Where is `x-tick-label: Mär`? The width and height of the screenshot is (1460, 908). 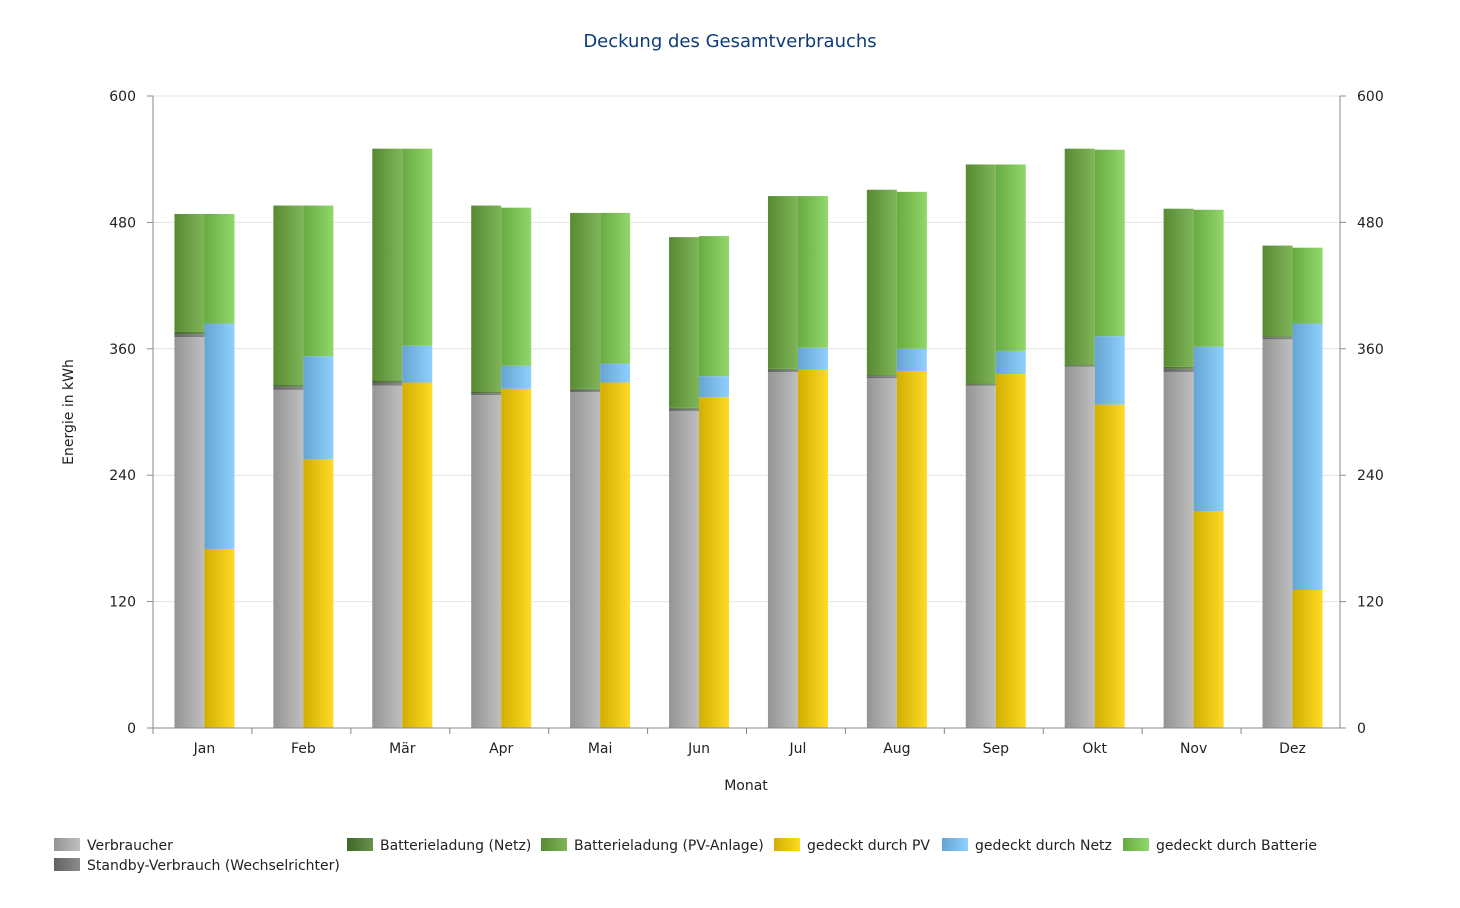
x-tick-label: Mär is located at coordinates (402, 749).